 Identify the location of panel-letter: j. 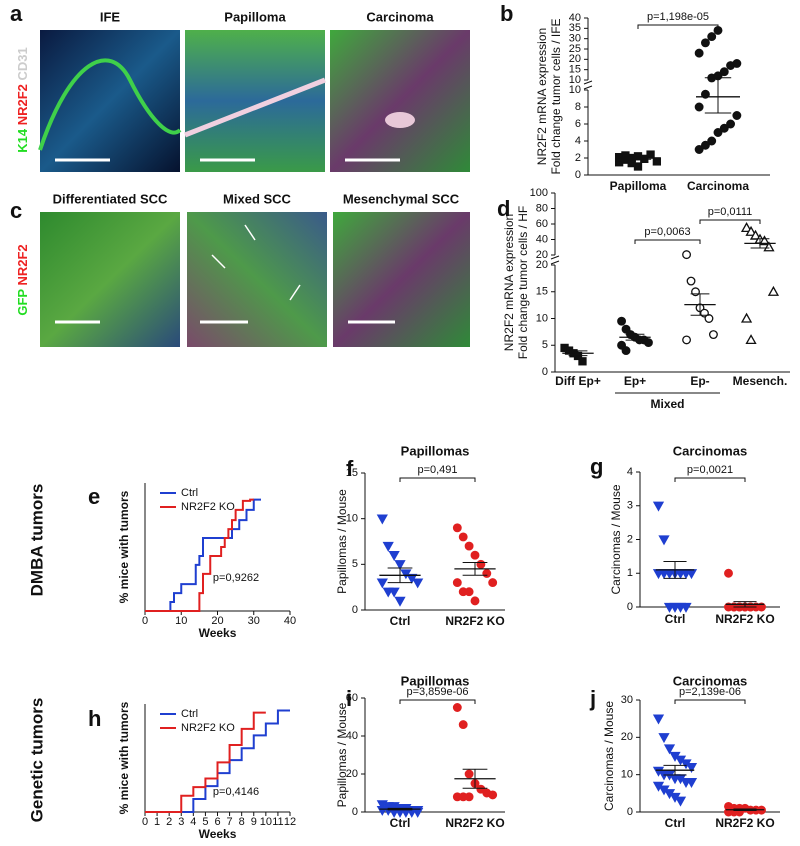
(592, 698).